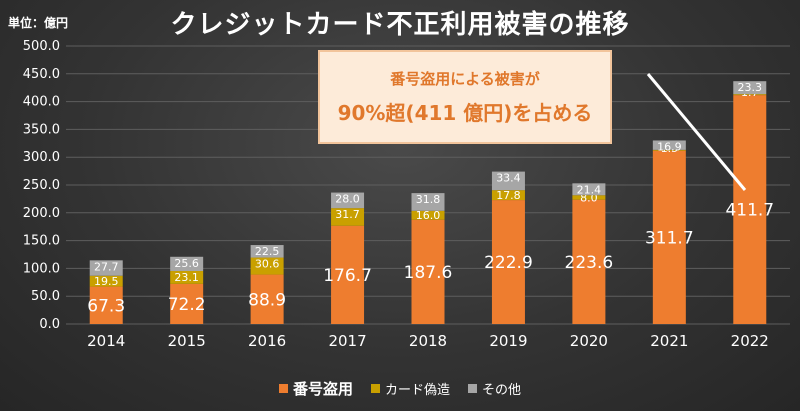 This screenshot has width=800, height=411. Describe the element at coordinates (589, 341) in the screenshot. I see `x-tick-label: 2020` at that location.